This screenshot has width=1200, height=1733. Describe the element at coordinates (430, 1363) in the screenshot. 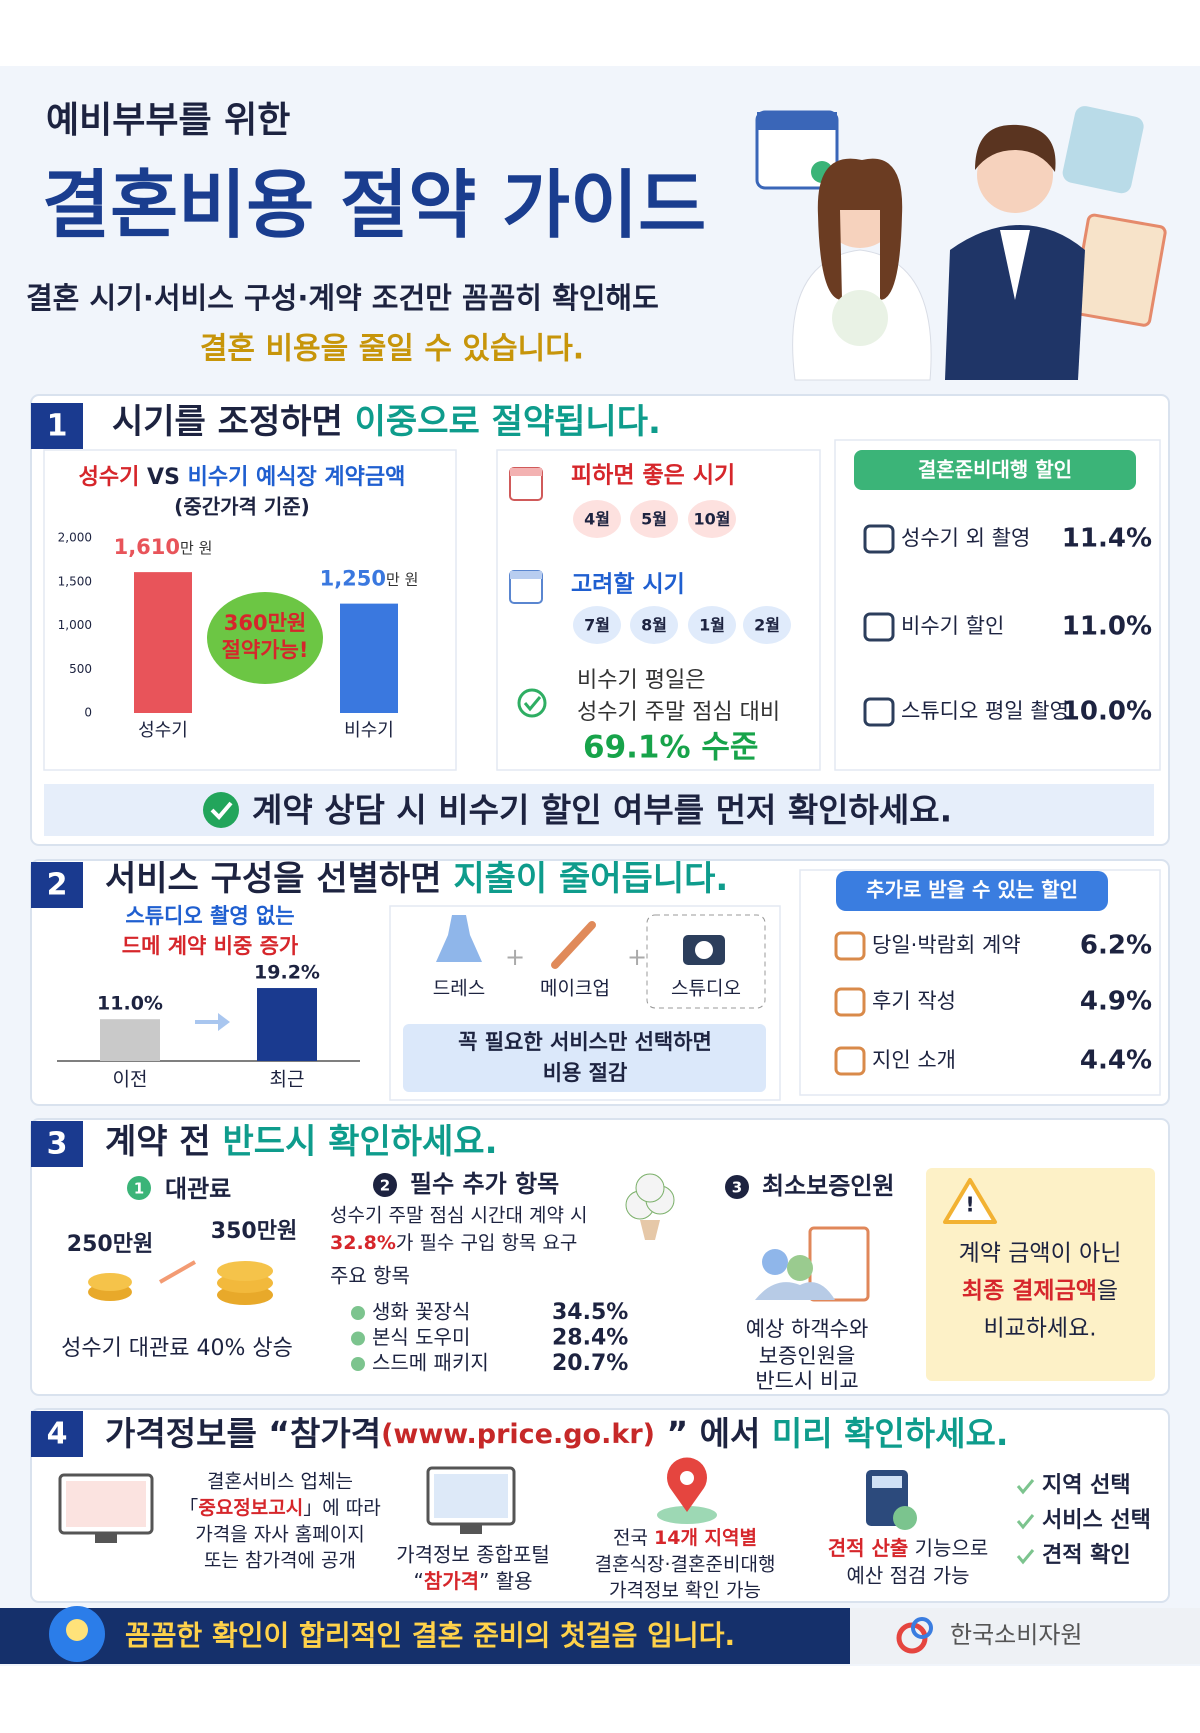

I see `item-label: 스드메 패키지` at that location.